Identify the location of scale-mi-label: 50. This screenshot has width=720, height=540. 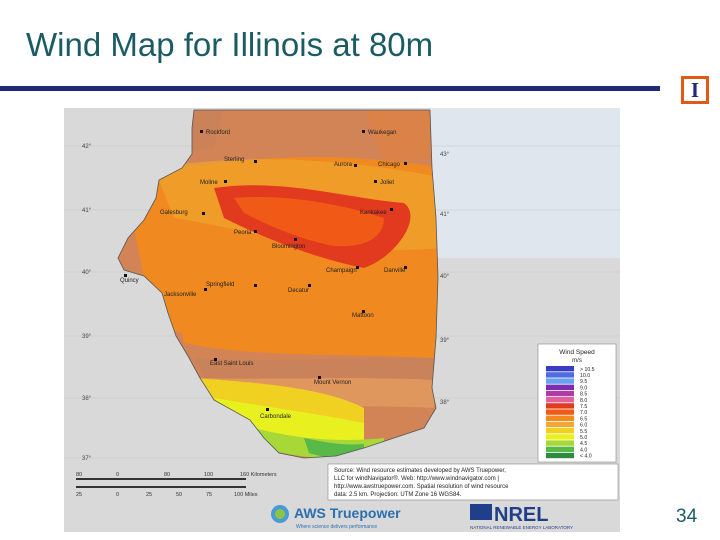
(179, 495).